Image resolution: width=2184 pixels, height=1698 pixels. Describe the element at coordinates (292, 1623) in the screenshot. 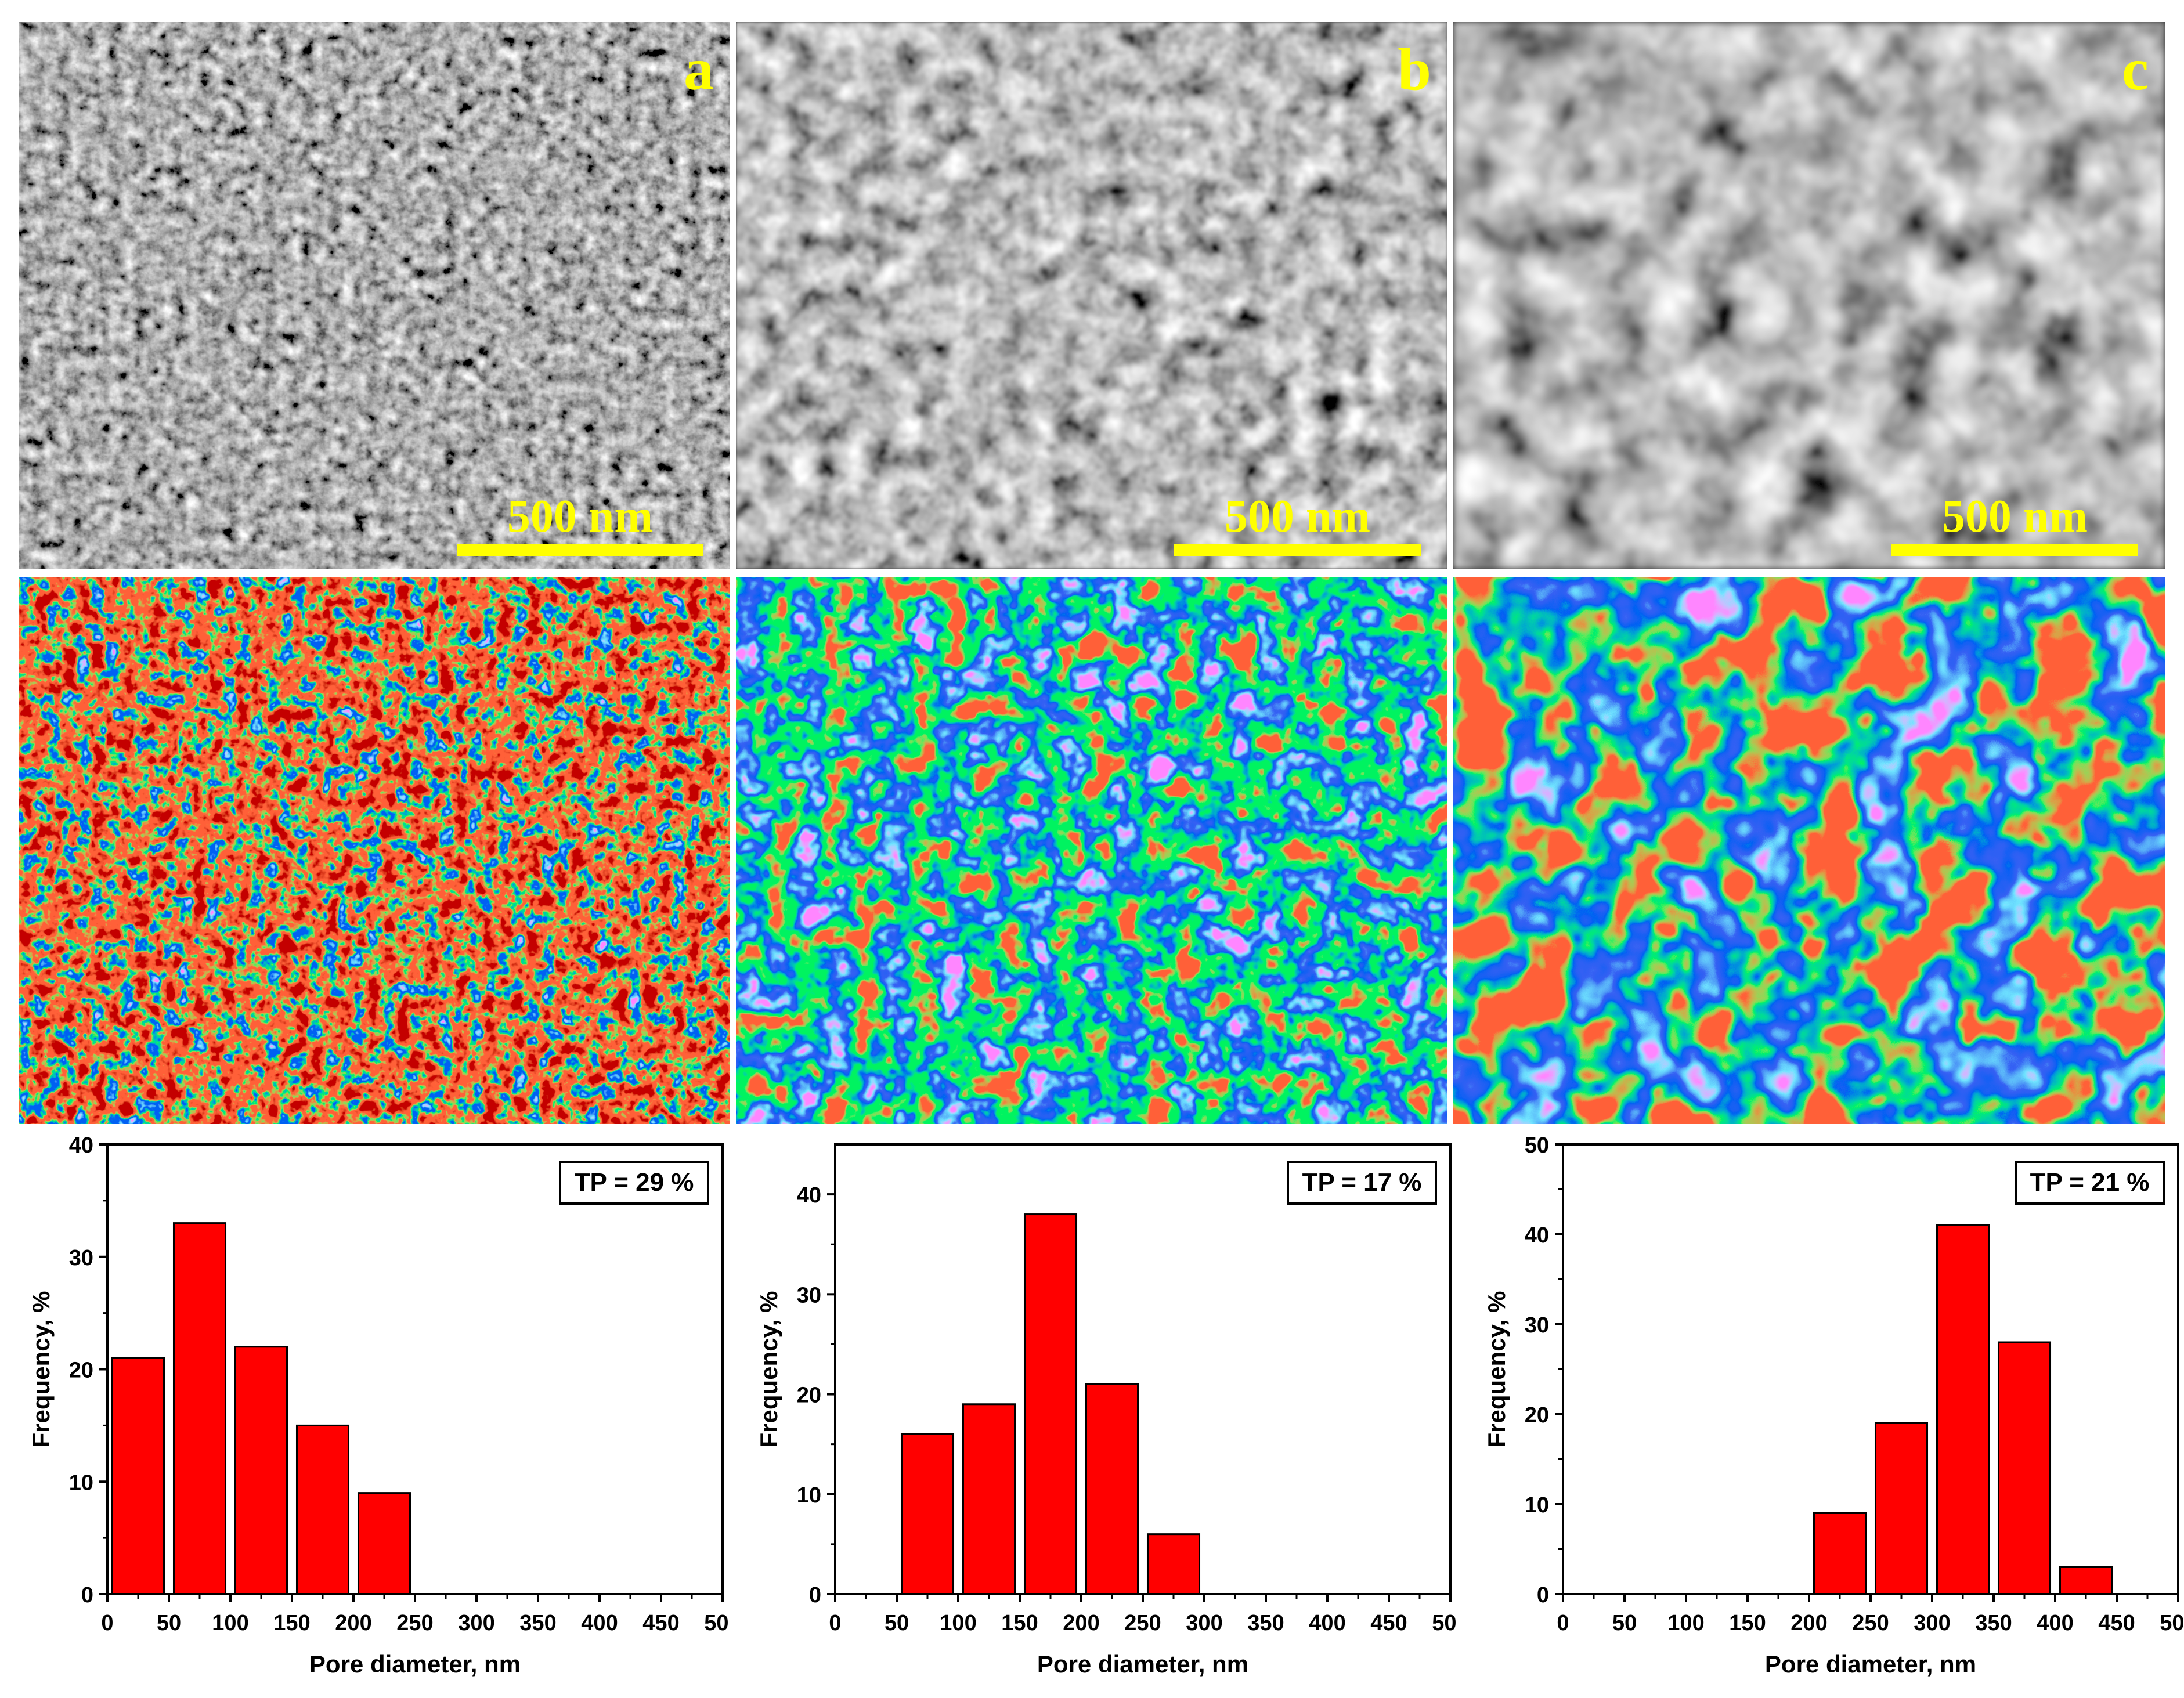

I see `x-tick-label-a-3: 150` at that location.